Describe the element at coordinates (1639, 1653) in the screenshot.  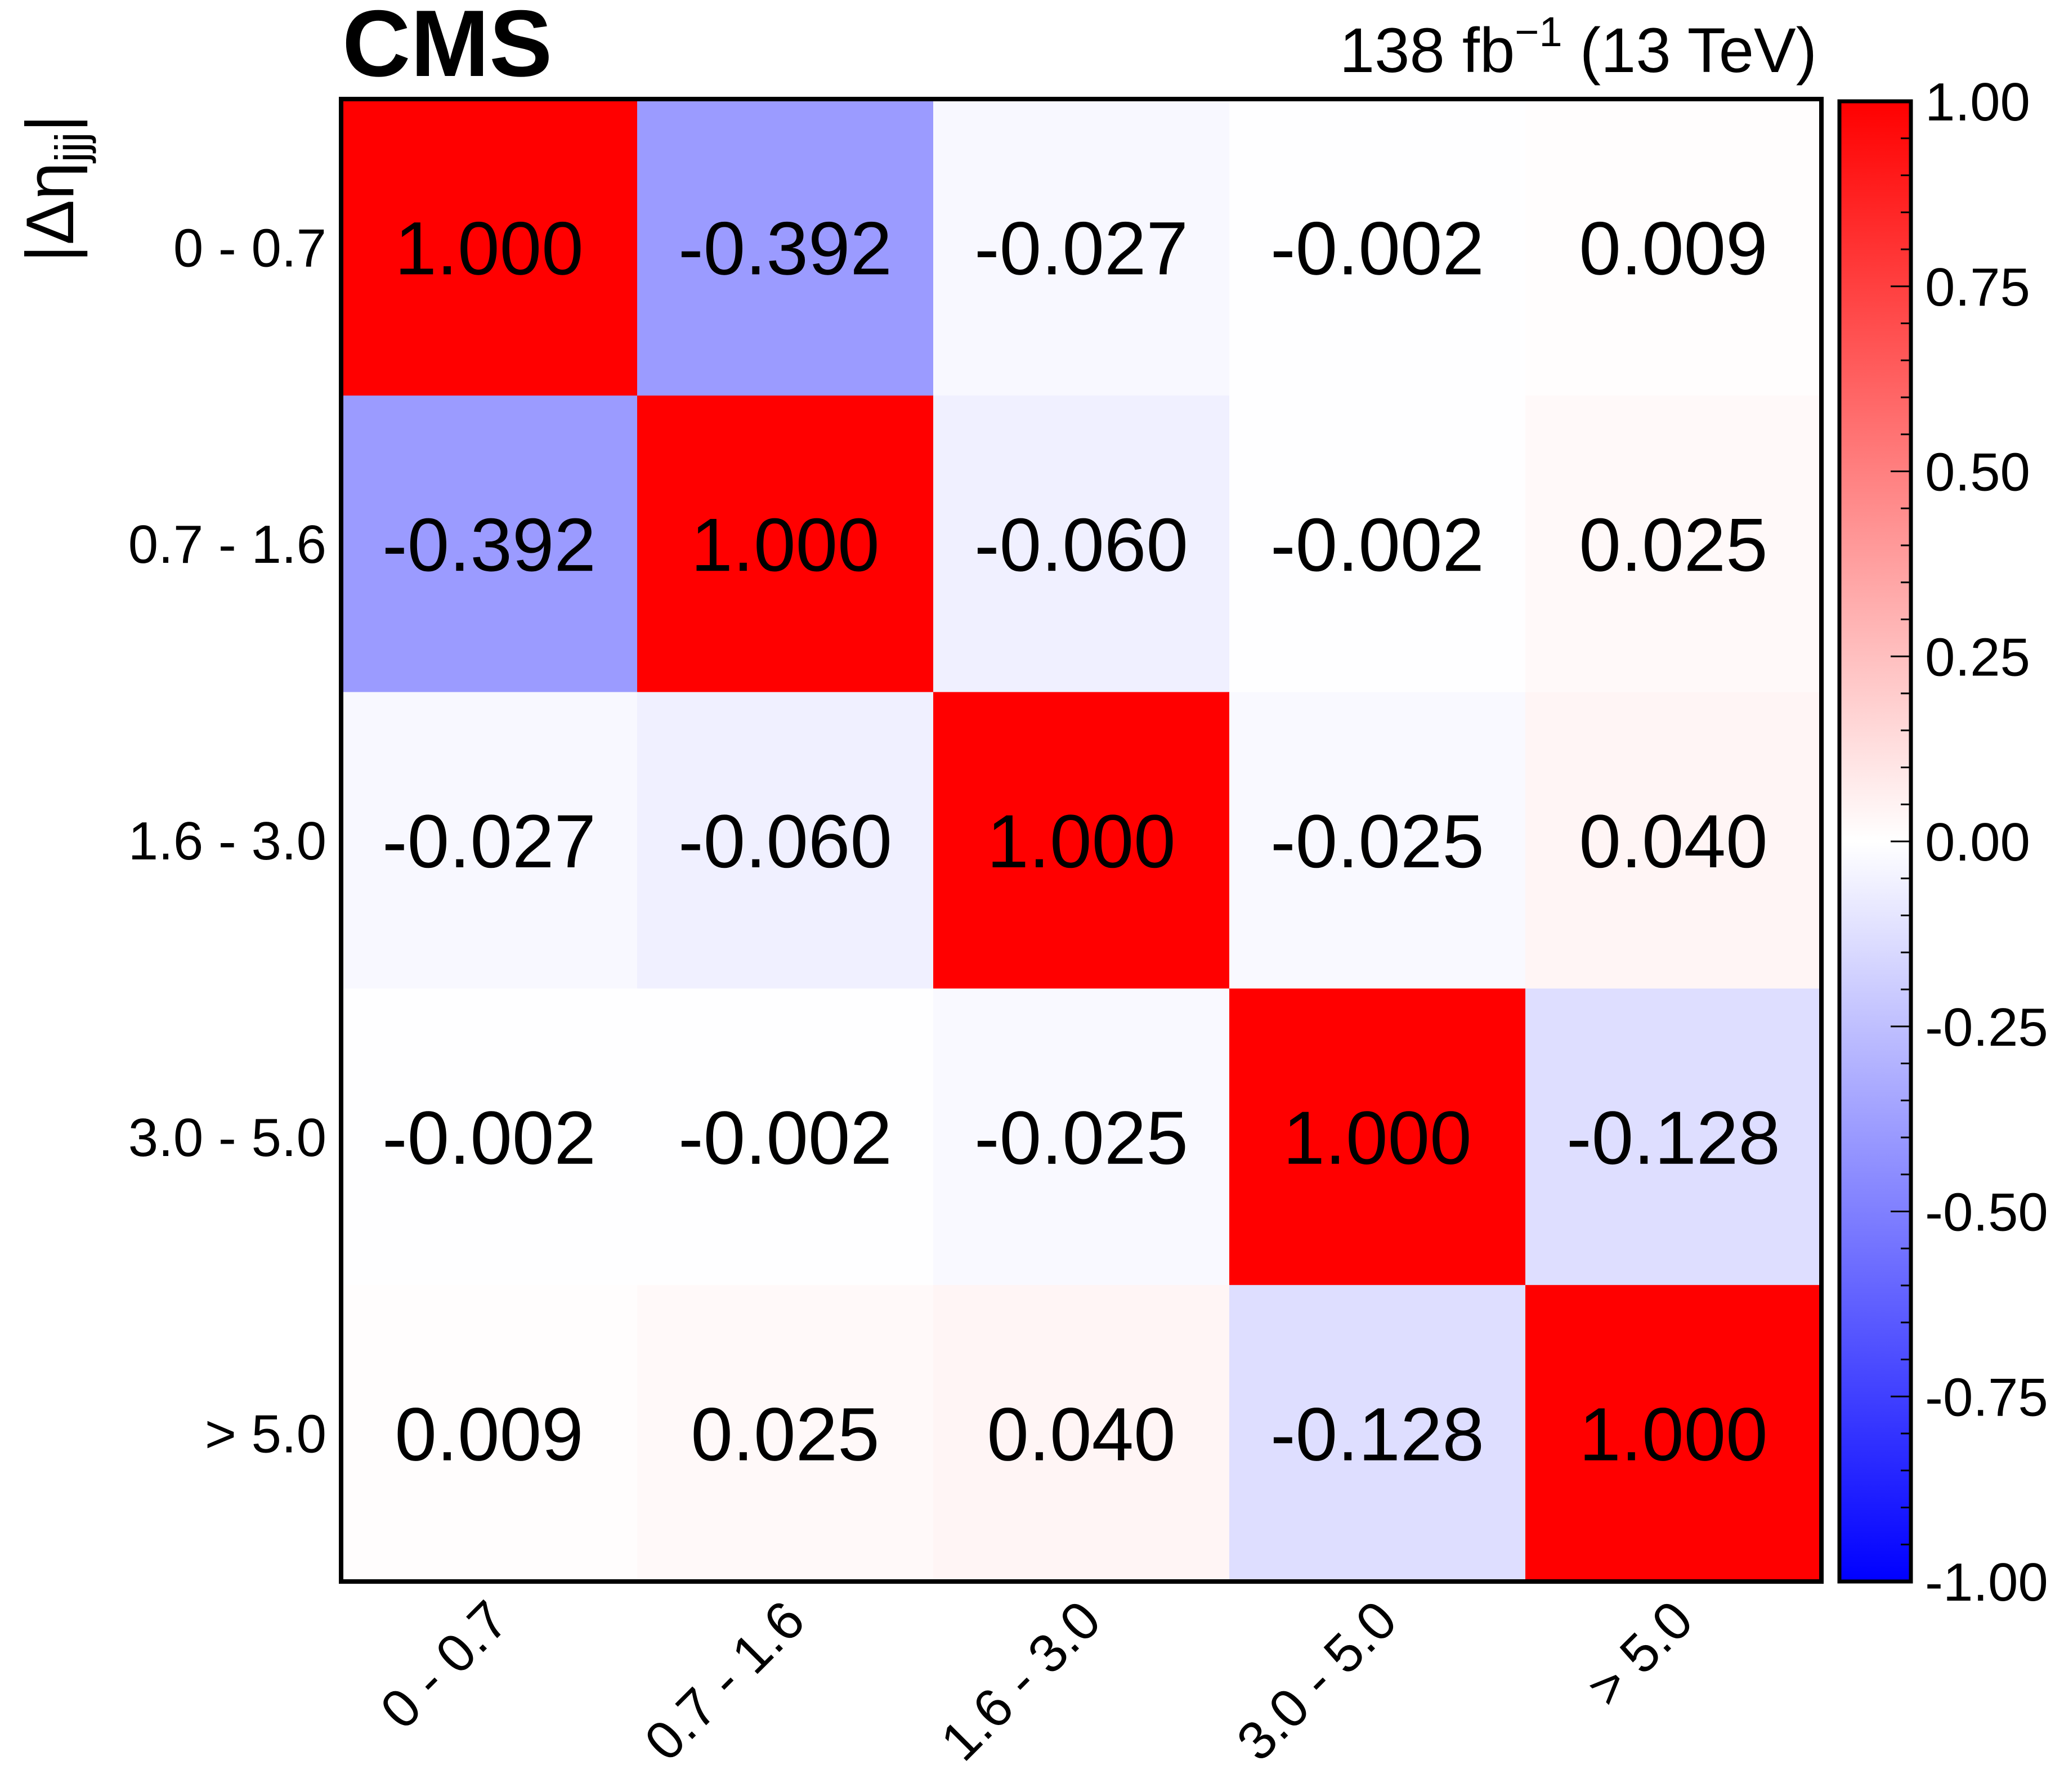
I see `x-tick-label: > 5.0` at that location.